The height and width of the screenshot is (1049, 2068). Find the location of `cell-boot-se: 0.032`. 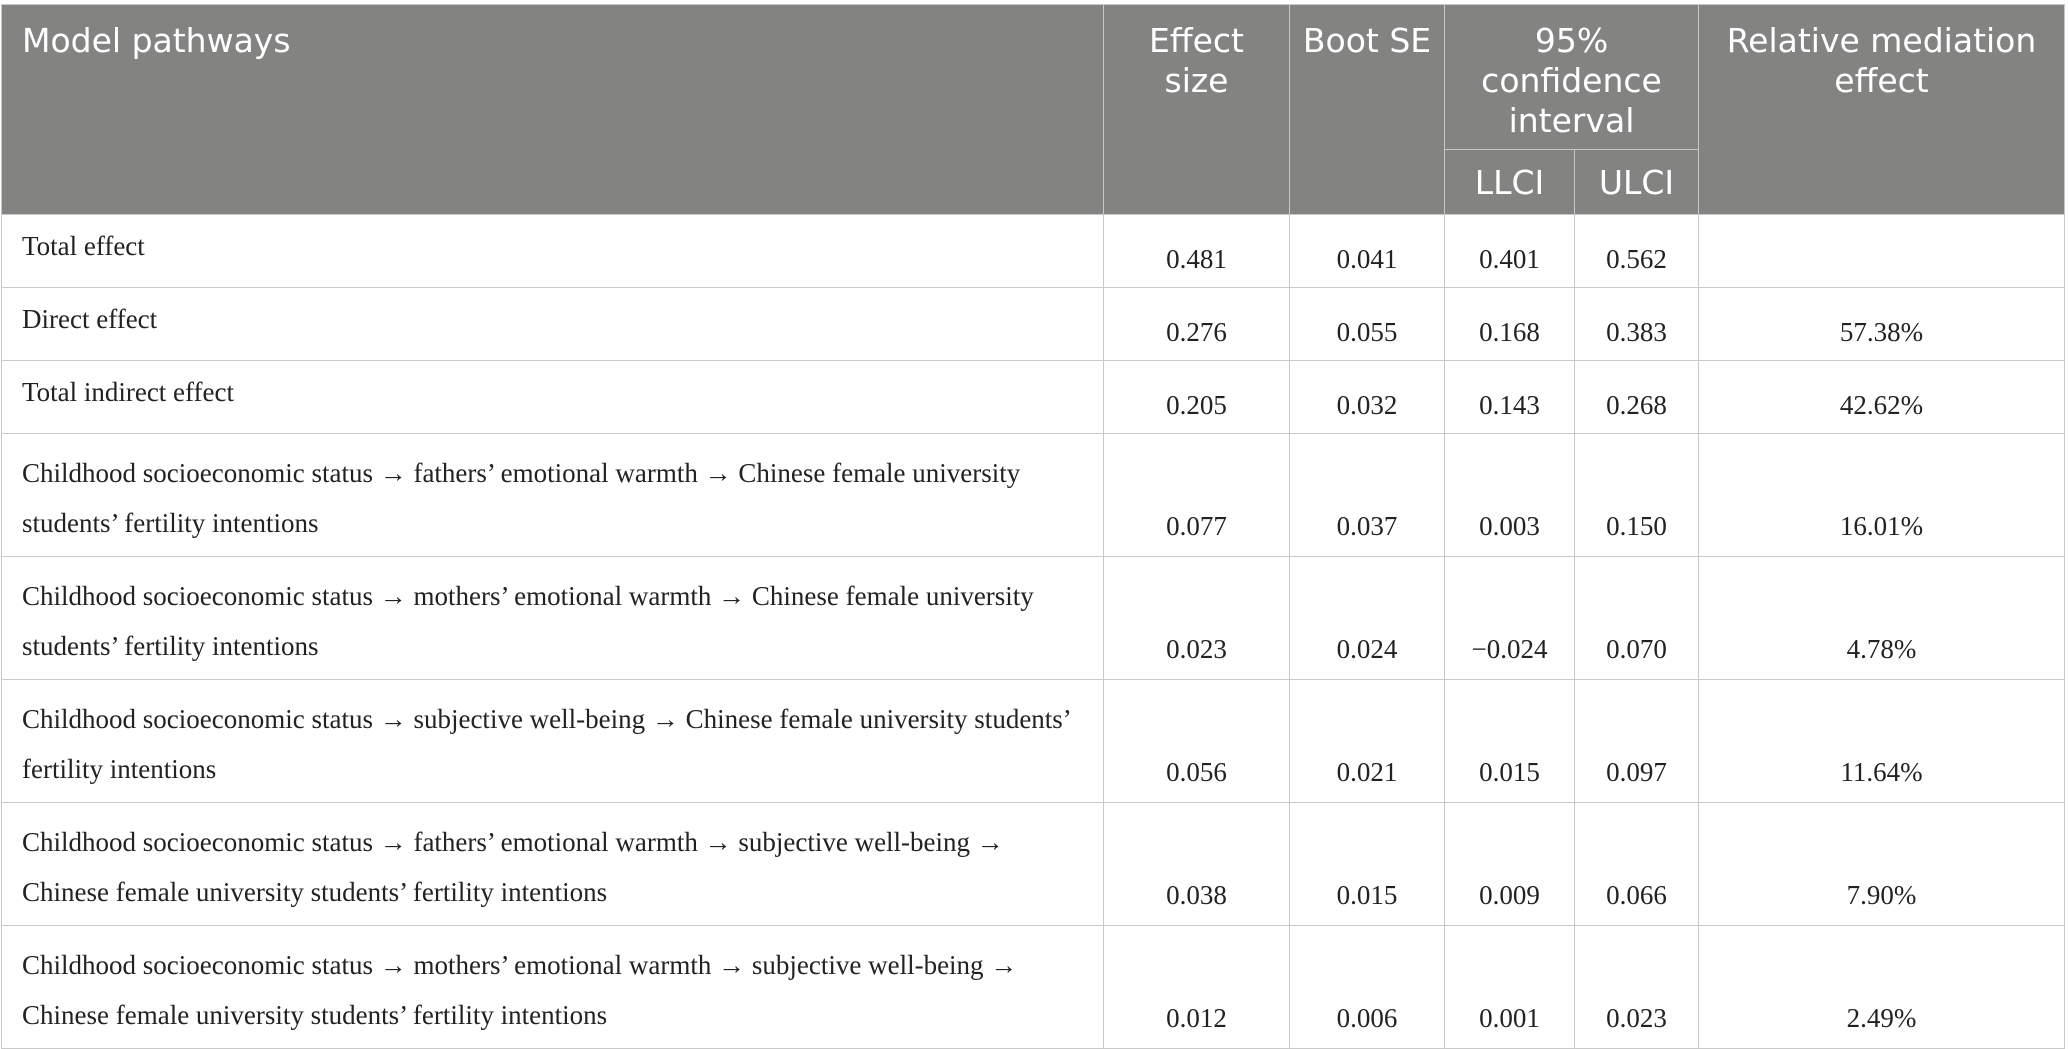

cell-boot-se: 0.032 is located at coordinates (1367, 397).